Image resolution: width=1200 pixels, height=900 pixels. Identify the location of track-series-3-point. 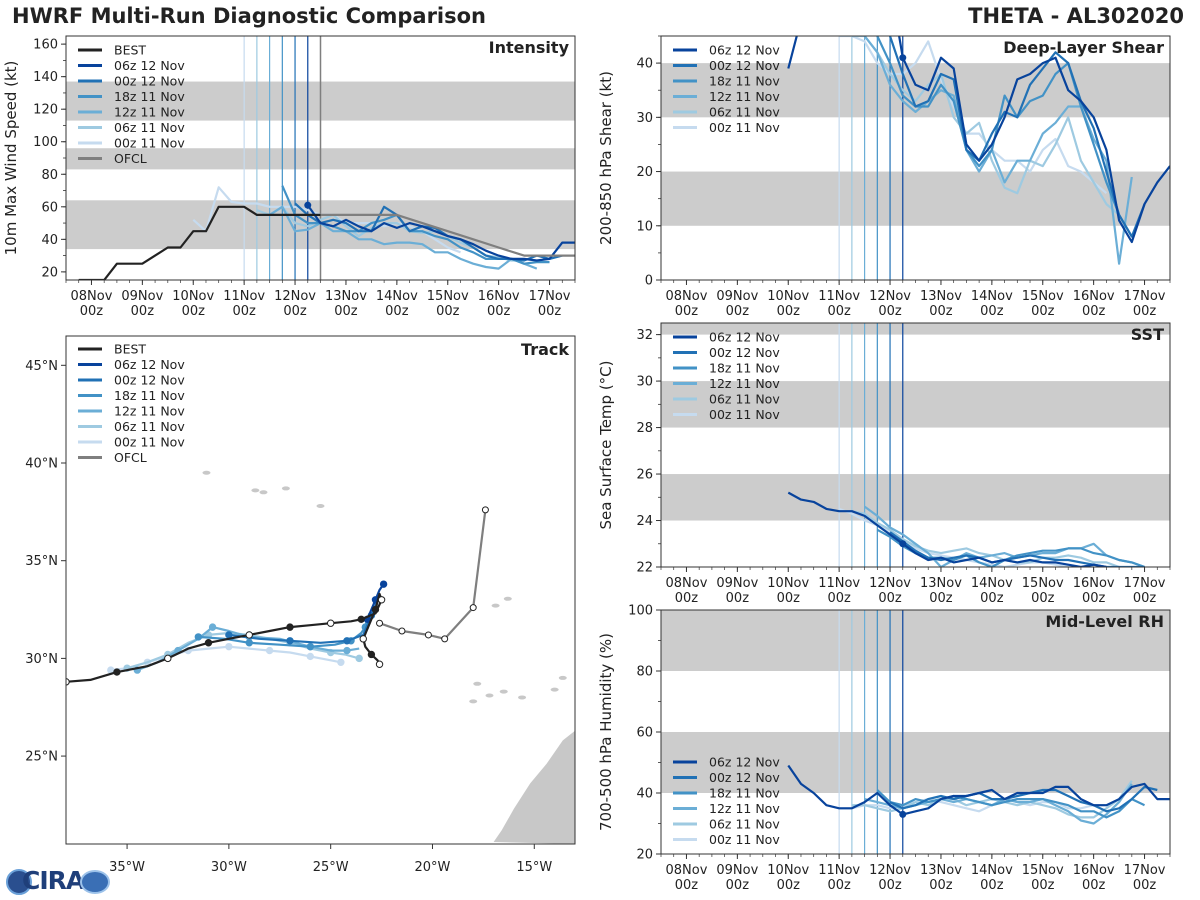
(347, 650).